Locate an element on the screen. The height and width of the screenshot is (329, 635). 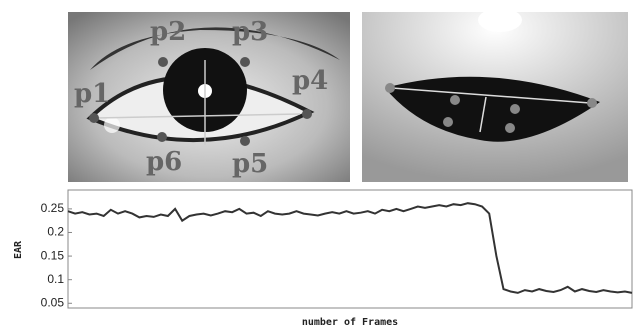
landmark-label: p3 is located at coordinates (250, 32).